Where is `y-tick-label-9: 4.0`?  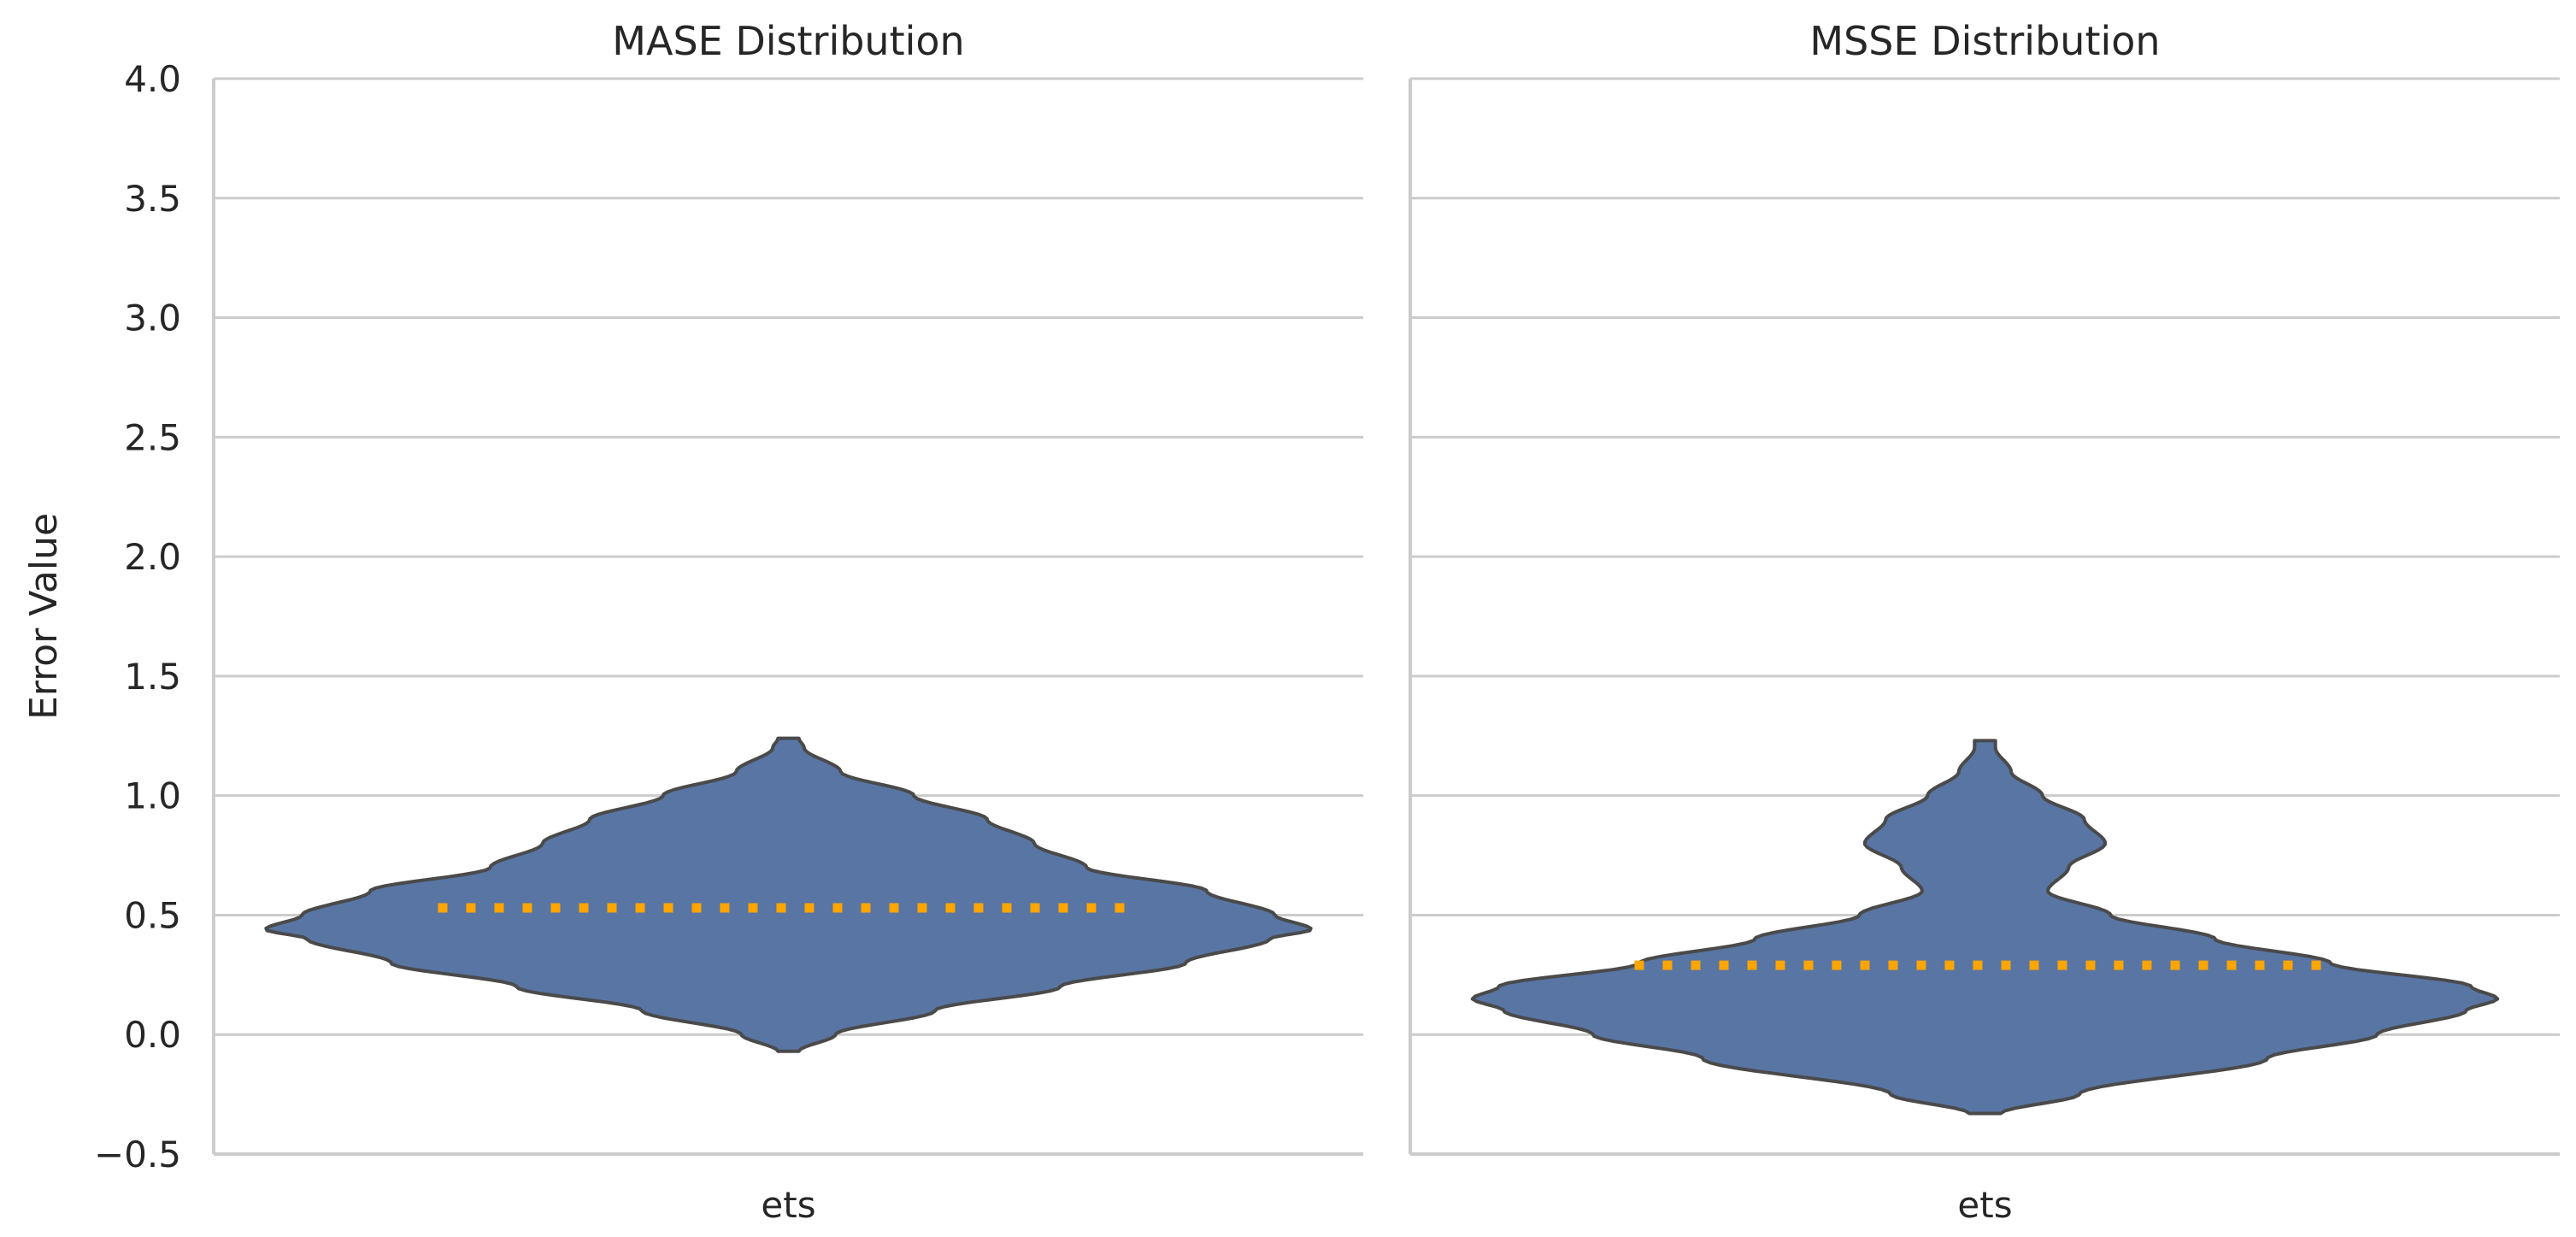 y-tick-label-9: 4.0 is located at coordinates (152, 79).